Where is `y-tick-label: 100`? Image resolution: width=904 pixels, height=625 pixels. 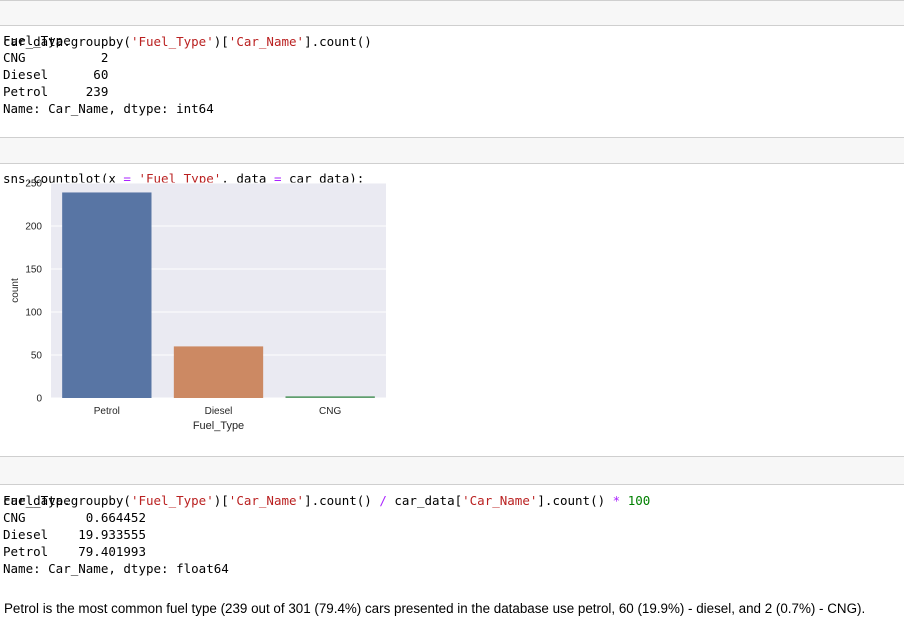 y-tick-label: 100 is located at coordinates (33, 313).